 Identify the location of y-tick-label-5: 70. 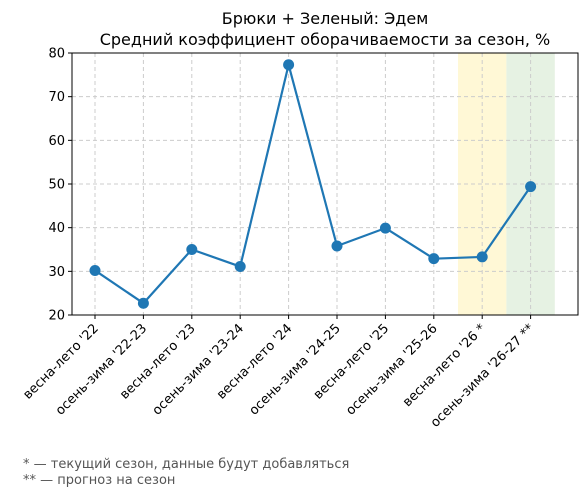
(56, 97).